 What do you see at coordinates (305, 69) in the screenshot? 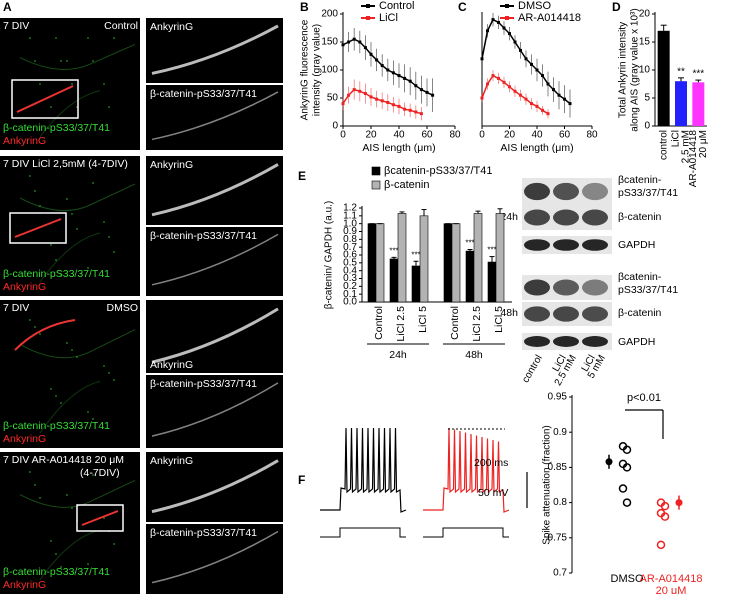
I see `y-axis-label: AnkyrinG fluorescence` at bounding box center [305, 69].